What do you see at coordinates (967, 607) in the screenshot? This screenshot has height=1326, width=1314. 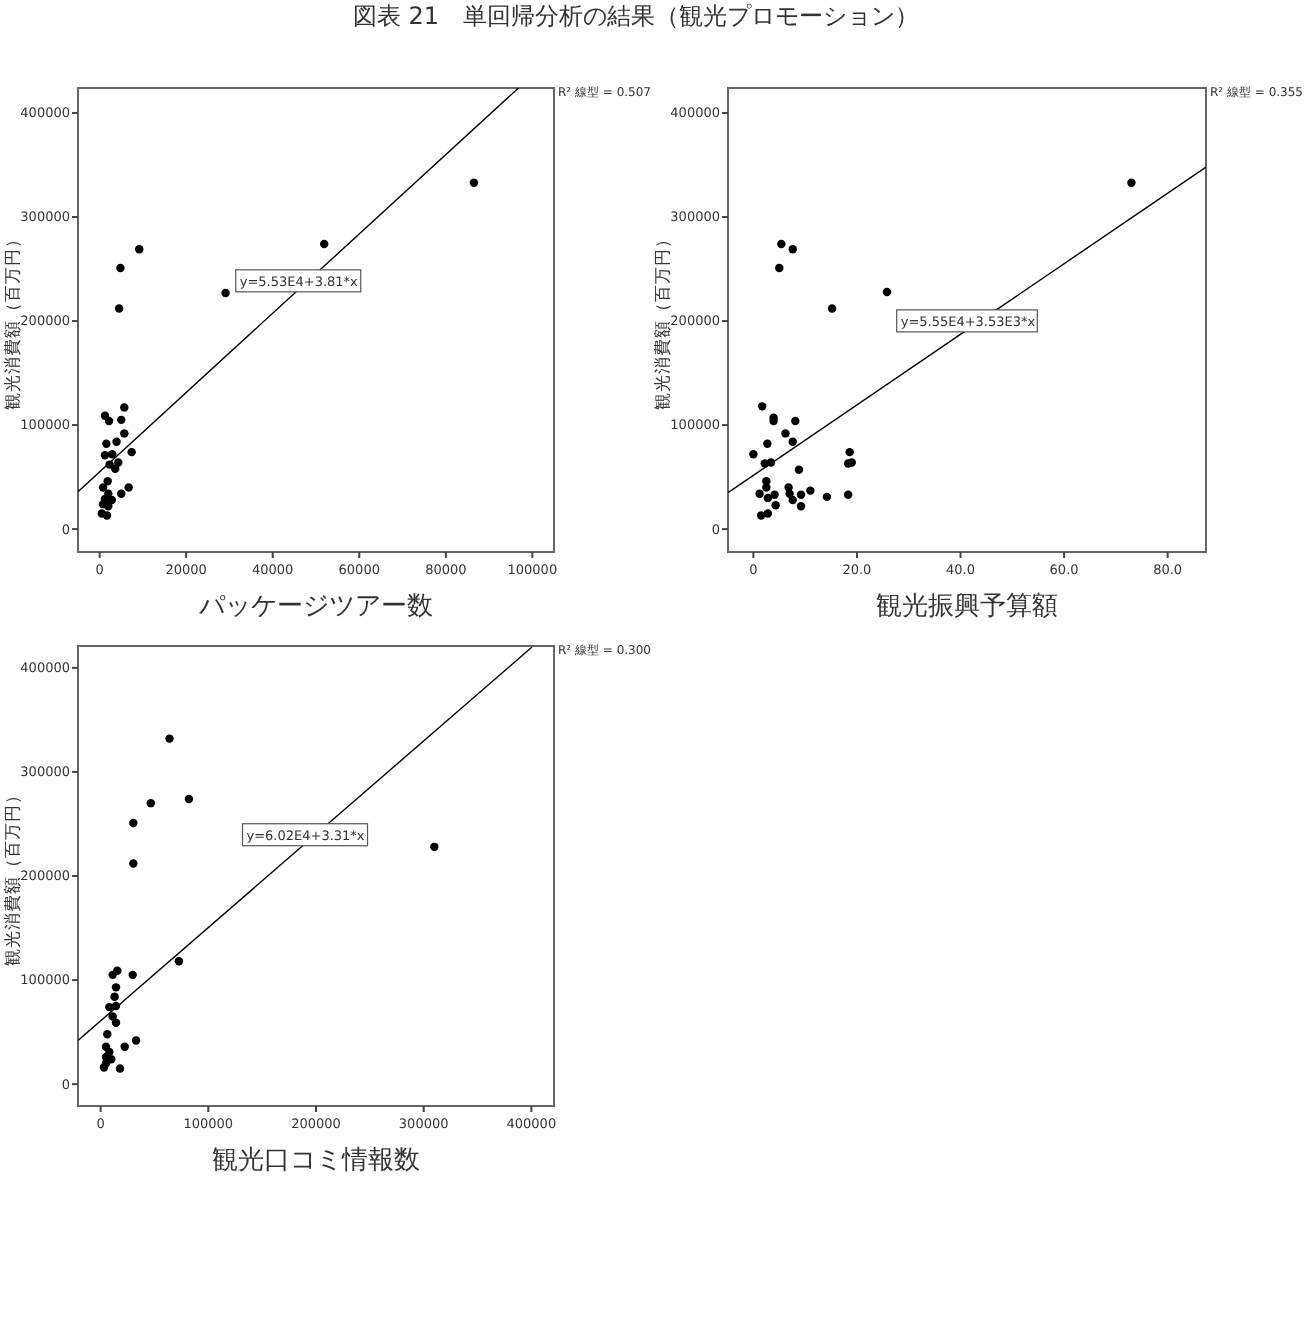 I see `x-axis-title: 観光振興予算額` at bounding box center [967, 607].